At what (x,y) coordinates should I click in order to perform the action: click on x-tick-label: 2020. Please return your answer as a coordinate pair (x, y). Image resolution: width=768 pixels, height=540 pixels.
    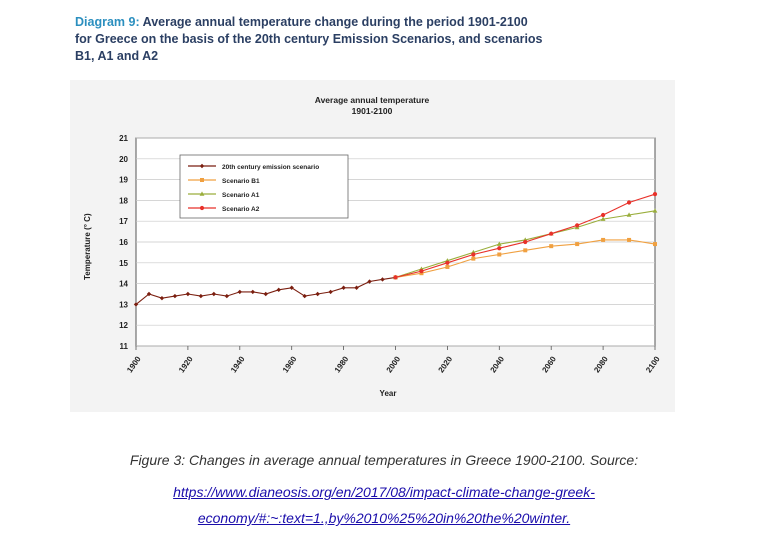
    Looking at the image, I should click on (446, 364).